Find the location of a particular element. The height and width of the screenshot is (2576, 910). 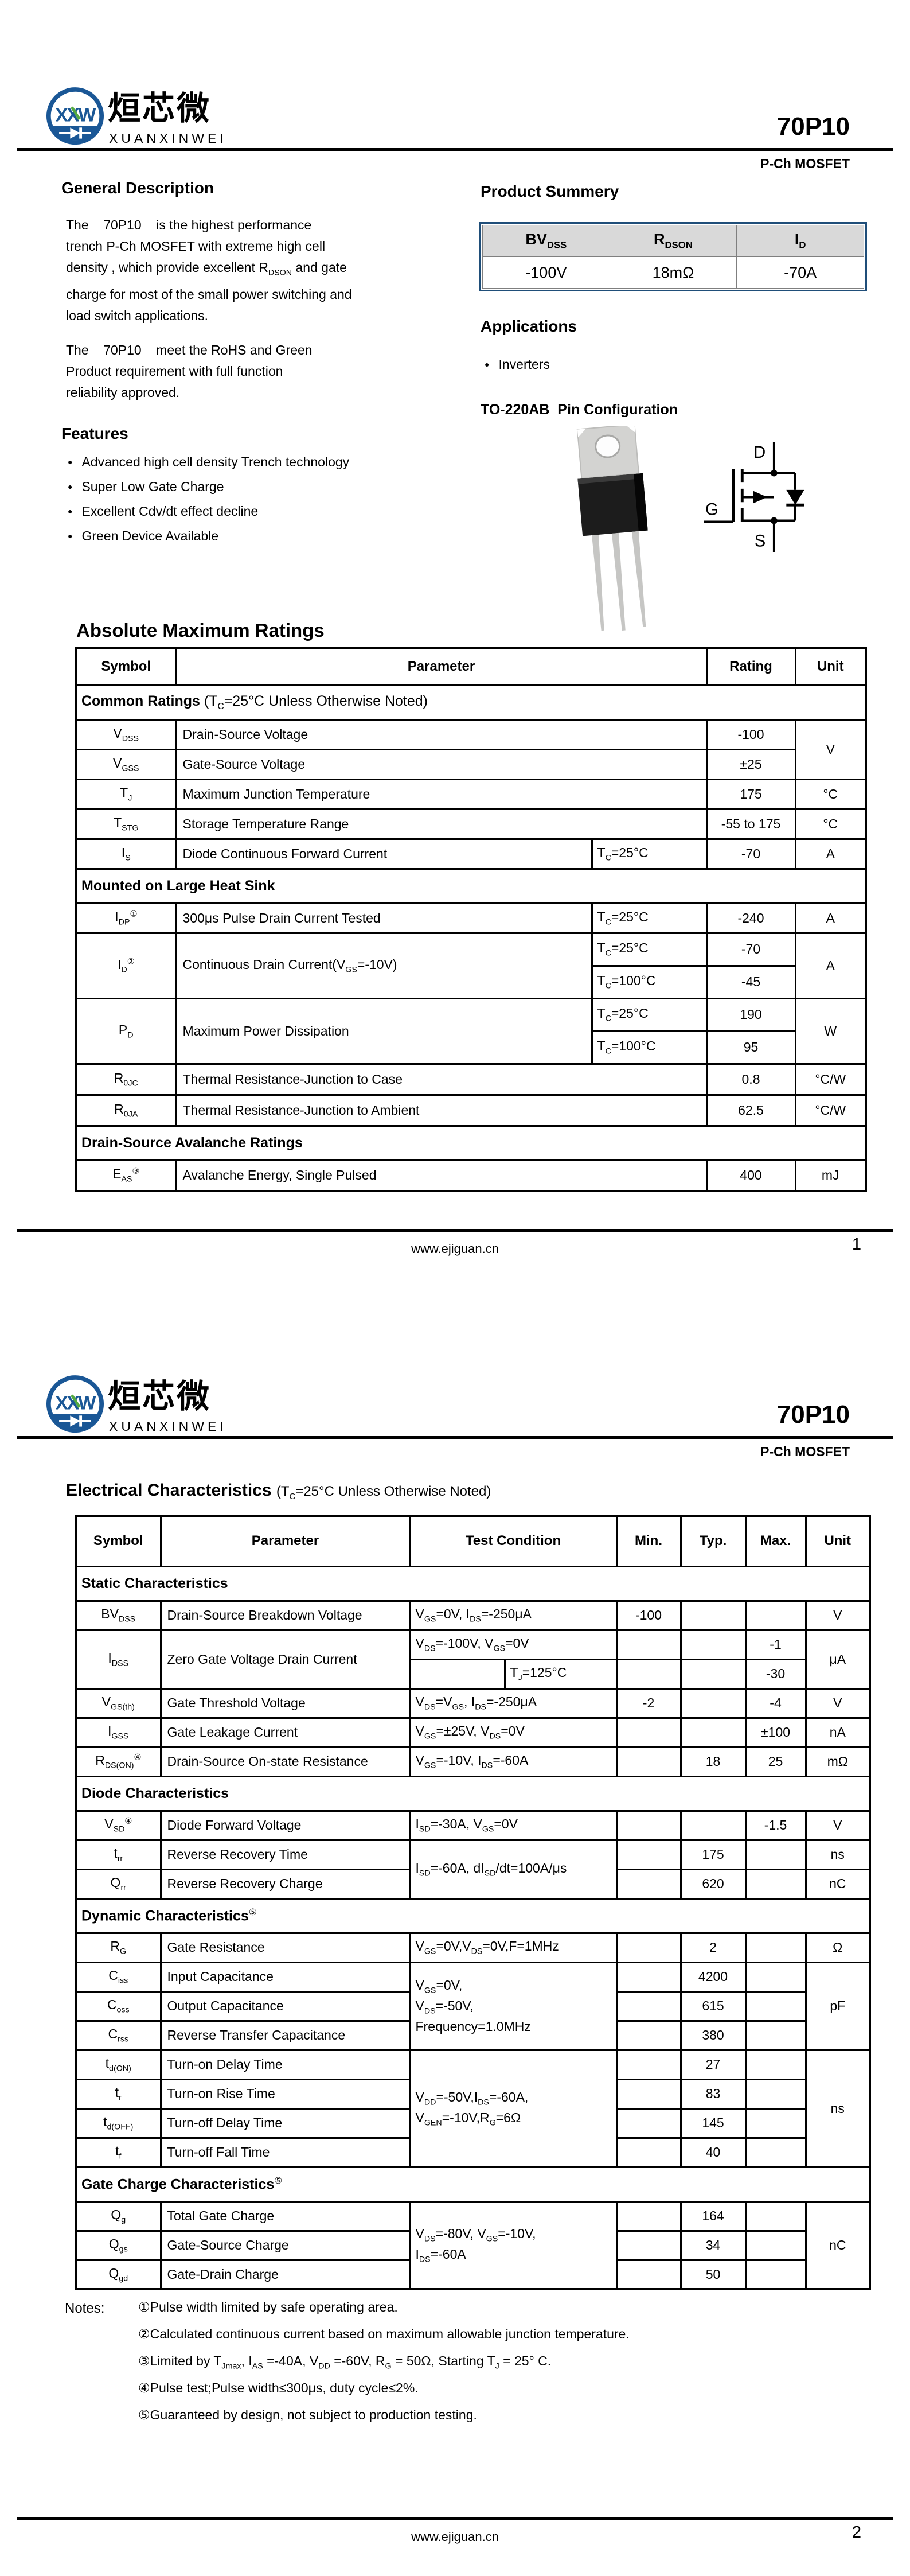

table-row: Coss Output Capacitance 615 is located at coordinates (473, 2006).